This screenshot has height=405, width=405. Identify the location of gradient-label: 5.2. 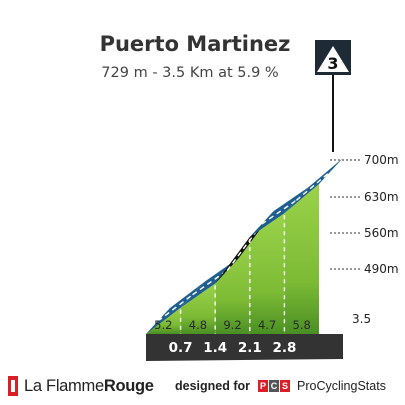
(163, 325).